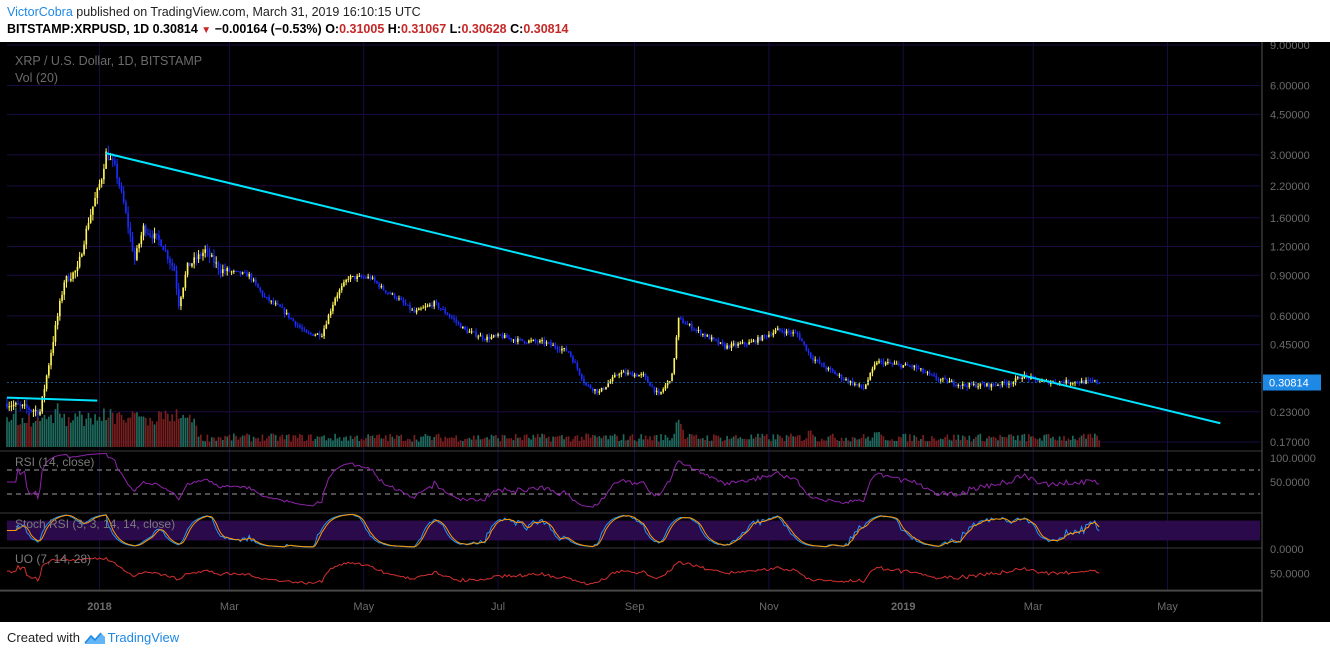 Image resolution: width=1330 pixels, height=655 pixels. I want to click on low-label: L:, so click(455, 29).